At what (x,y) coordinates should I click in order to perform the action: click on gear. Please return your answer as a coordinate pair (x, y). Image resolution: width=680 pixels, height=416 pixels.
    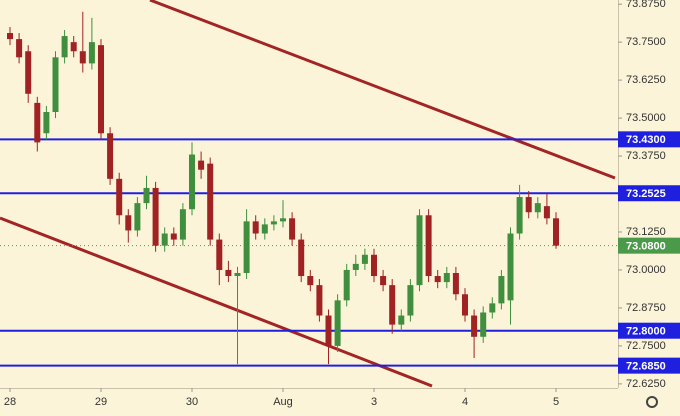
    Looking at the image, I should click on (652, 402).